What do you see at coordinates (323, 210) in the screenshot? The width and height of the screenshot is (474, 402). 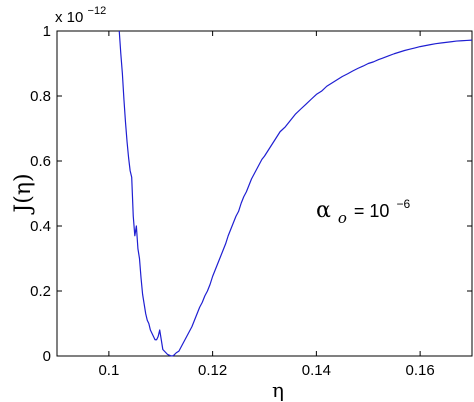 I see `alpha-symbol: α` at bounding box center [323, 210].